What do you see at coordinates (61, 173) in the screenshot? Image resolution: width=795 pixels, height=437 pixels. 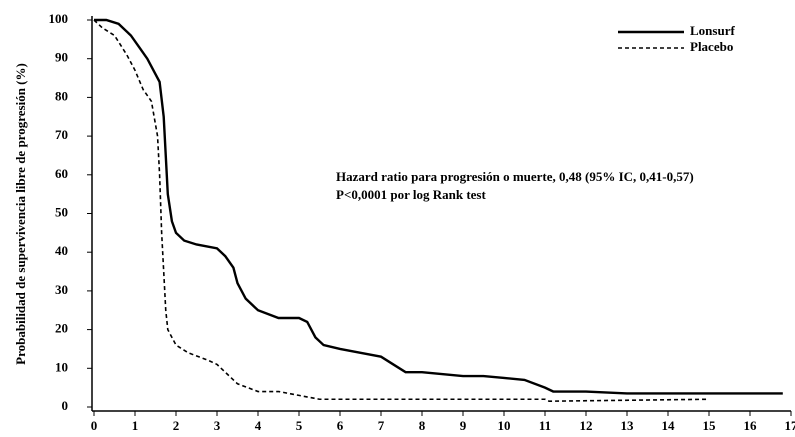 I see `y-tick-label: 60` at bounding box center [61, 173].